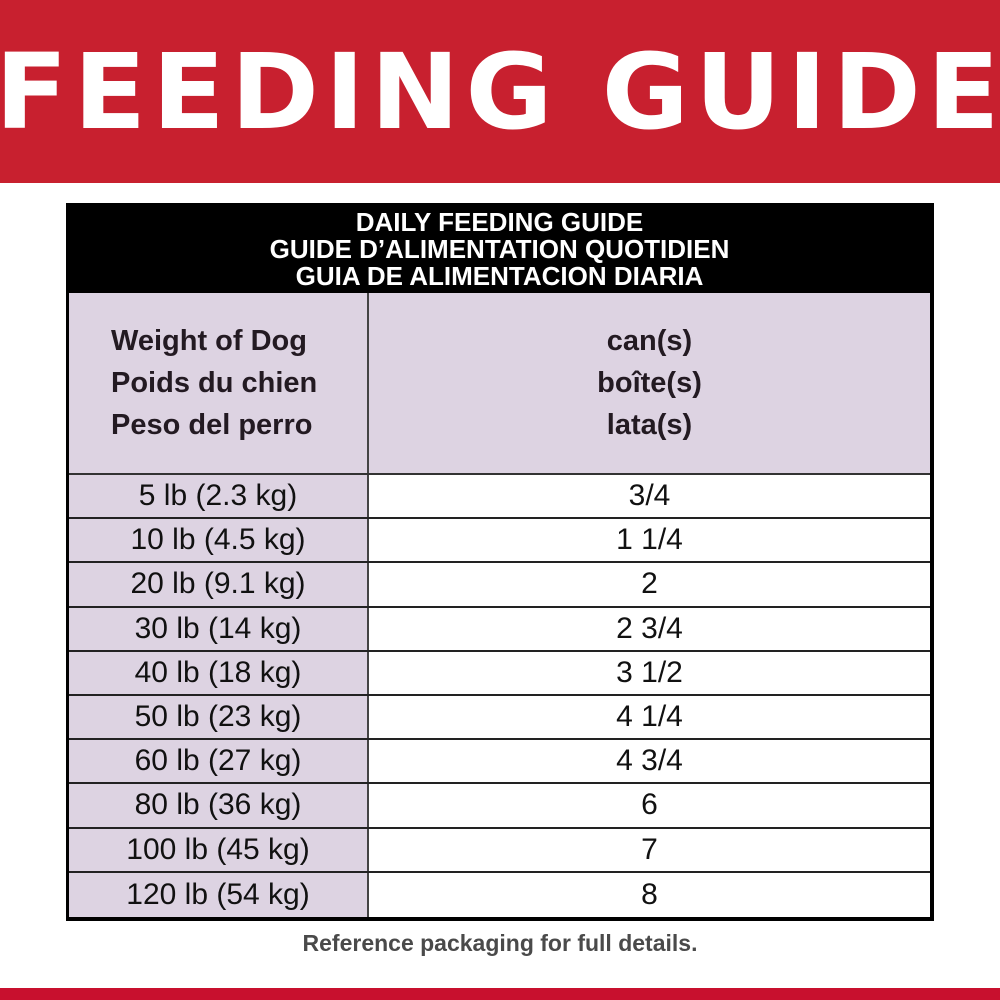  What do you see at coordinates (649, 341) in the screenshot?
I see `header-line: can(s)` at bounding box center [649, 341].